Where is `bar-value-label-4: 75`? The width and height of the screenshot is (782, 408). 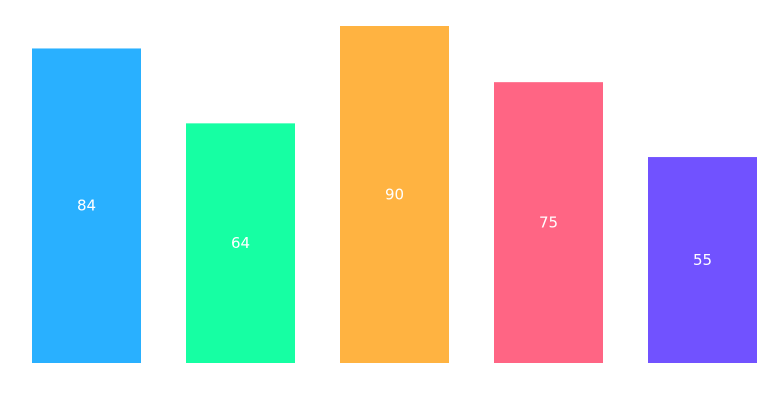
bar-value-label-4: 75 is located at coordinates (548, 223).